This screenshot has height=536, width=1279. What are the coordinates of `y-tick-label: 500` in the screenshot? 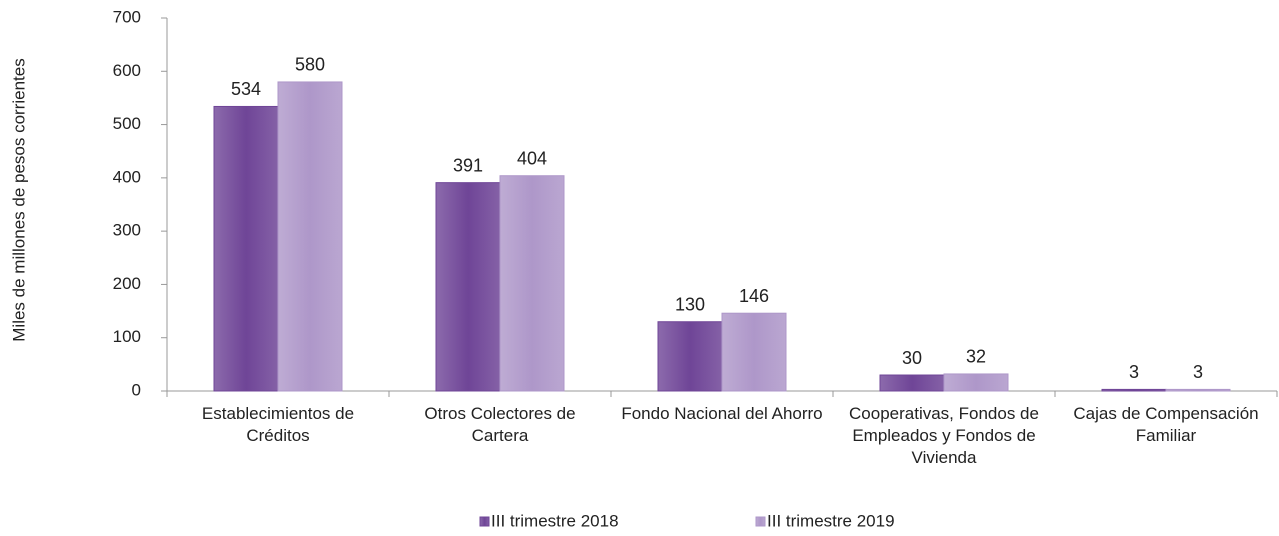 It's located at (127, 123).